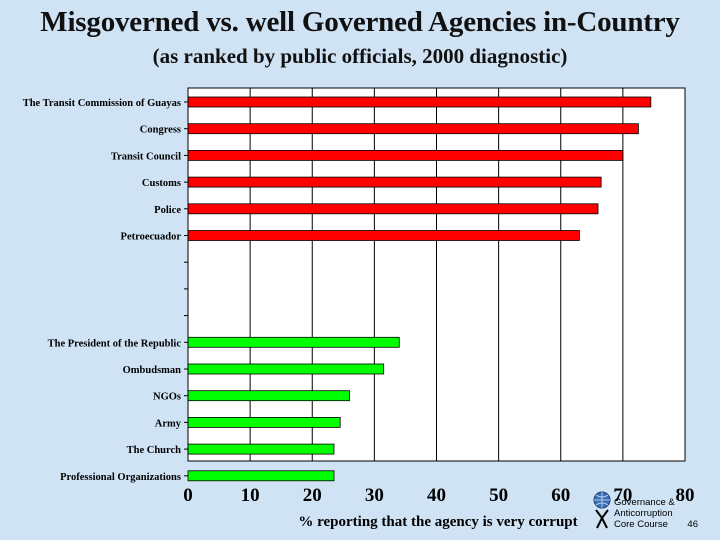 This screenshot has width=720, height=540. What do you see at coordinates (167, 210) in the screenshot?
I see `category-label: Police` at bounding box center [167, 210].